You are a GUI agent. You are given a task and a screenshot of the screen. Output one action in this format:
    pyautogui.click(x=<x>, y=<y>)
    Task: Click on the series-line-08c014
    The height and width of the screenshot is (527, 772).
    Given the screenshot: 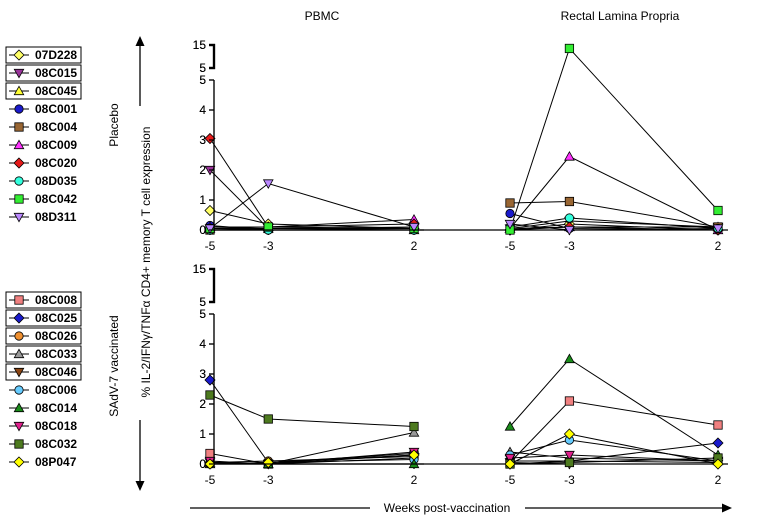 What is the action you would take?
    pyautogui.click(x=614, y=407)
    